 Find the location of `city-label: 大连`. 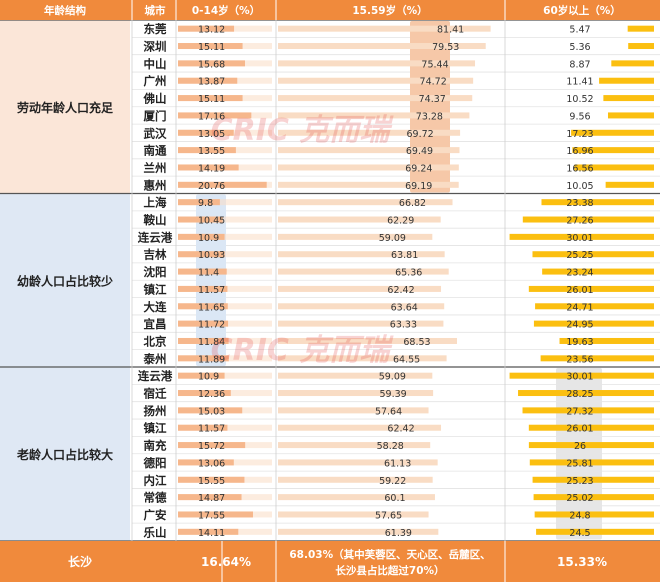

city-label: 大连 is located at coordinates (155, 307).